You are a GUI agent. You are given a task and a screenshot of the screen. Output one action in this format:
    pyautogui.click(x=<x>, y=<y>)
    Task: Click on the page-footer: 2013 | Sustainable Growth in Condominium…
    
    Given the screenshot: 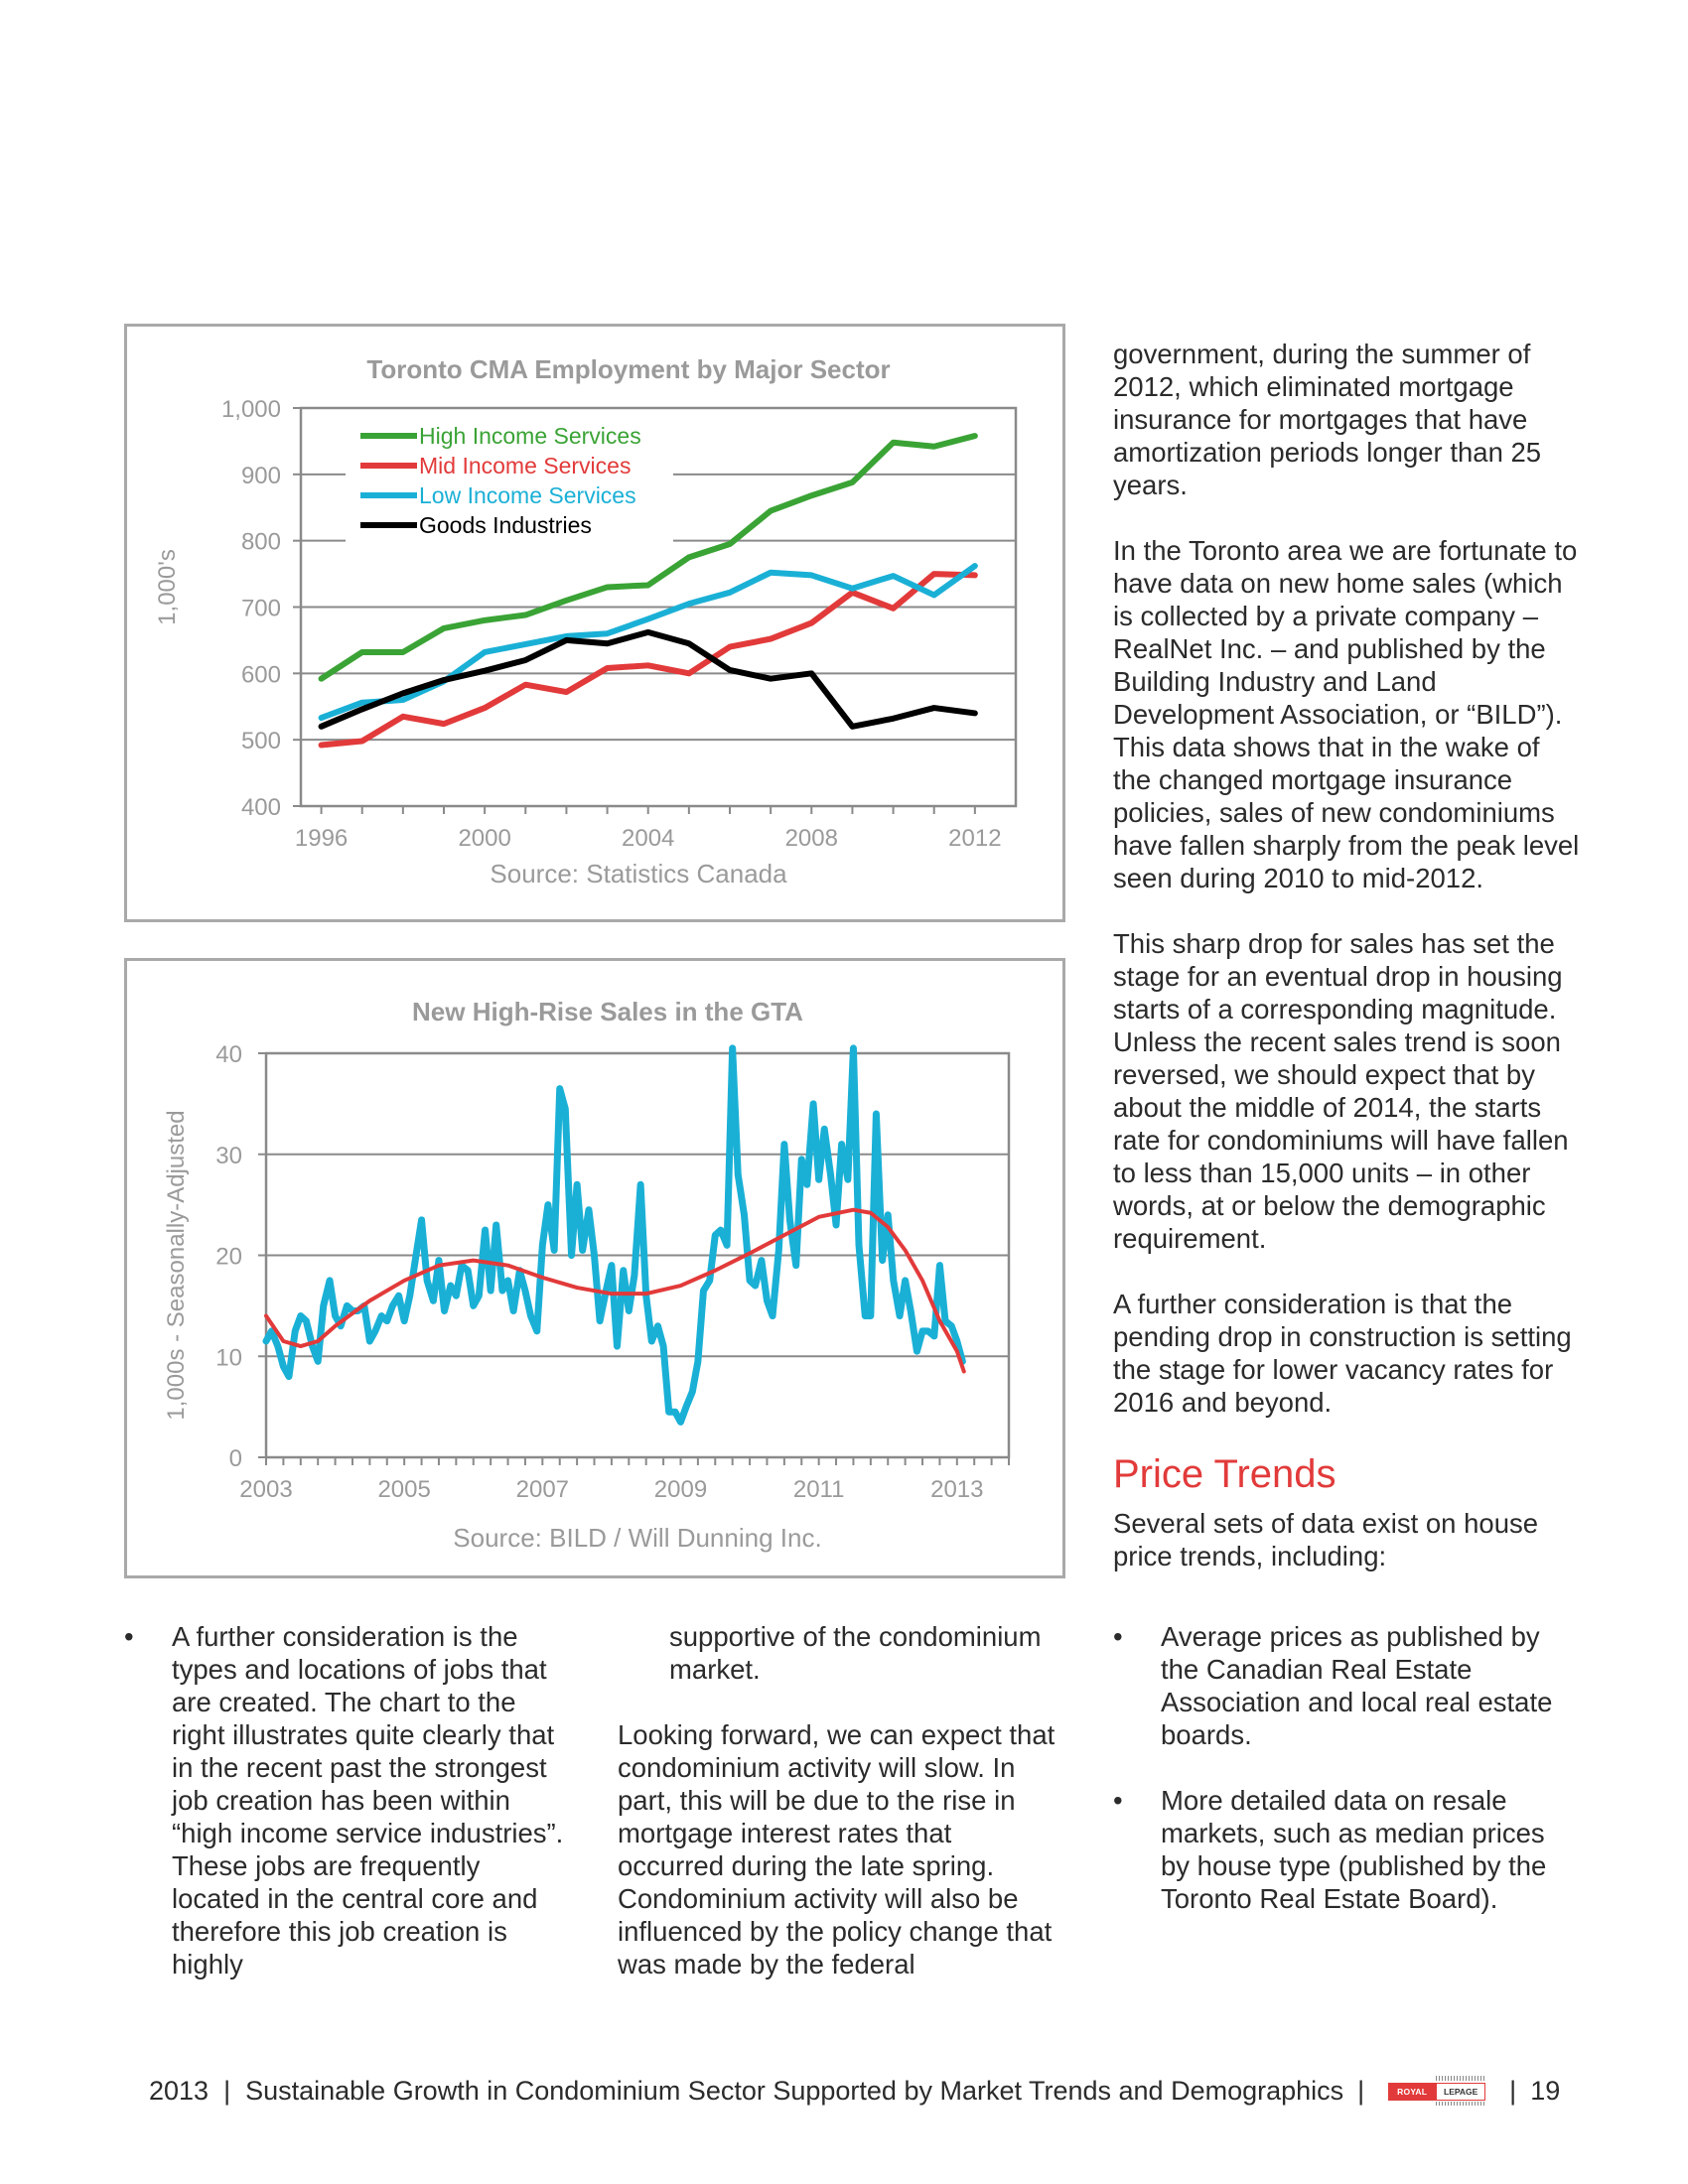 What is the action you would take?
    pyautogui.click(x=864, y=2091)
    